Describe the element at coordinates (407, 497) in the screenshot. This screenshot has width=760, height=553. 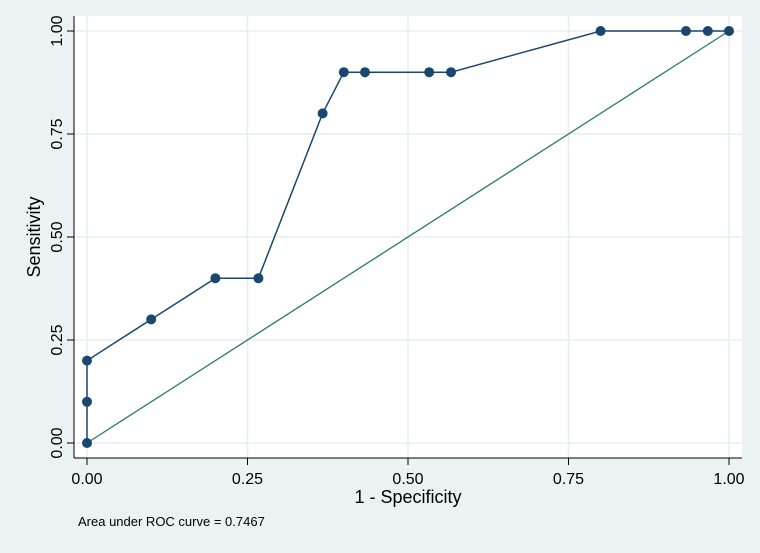
I see `x-axis-title: 1 - Specificity` at that location.